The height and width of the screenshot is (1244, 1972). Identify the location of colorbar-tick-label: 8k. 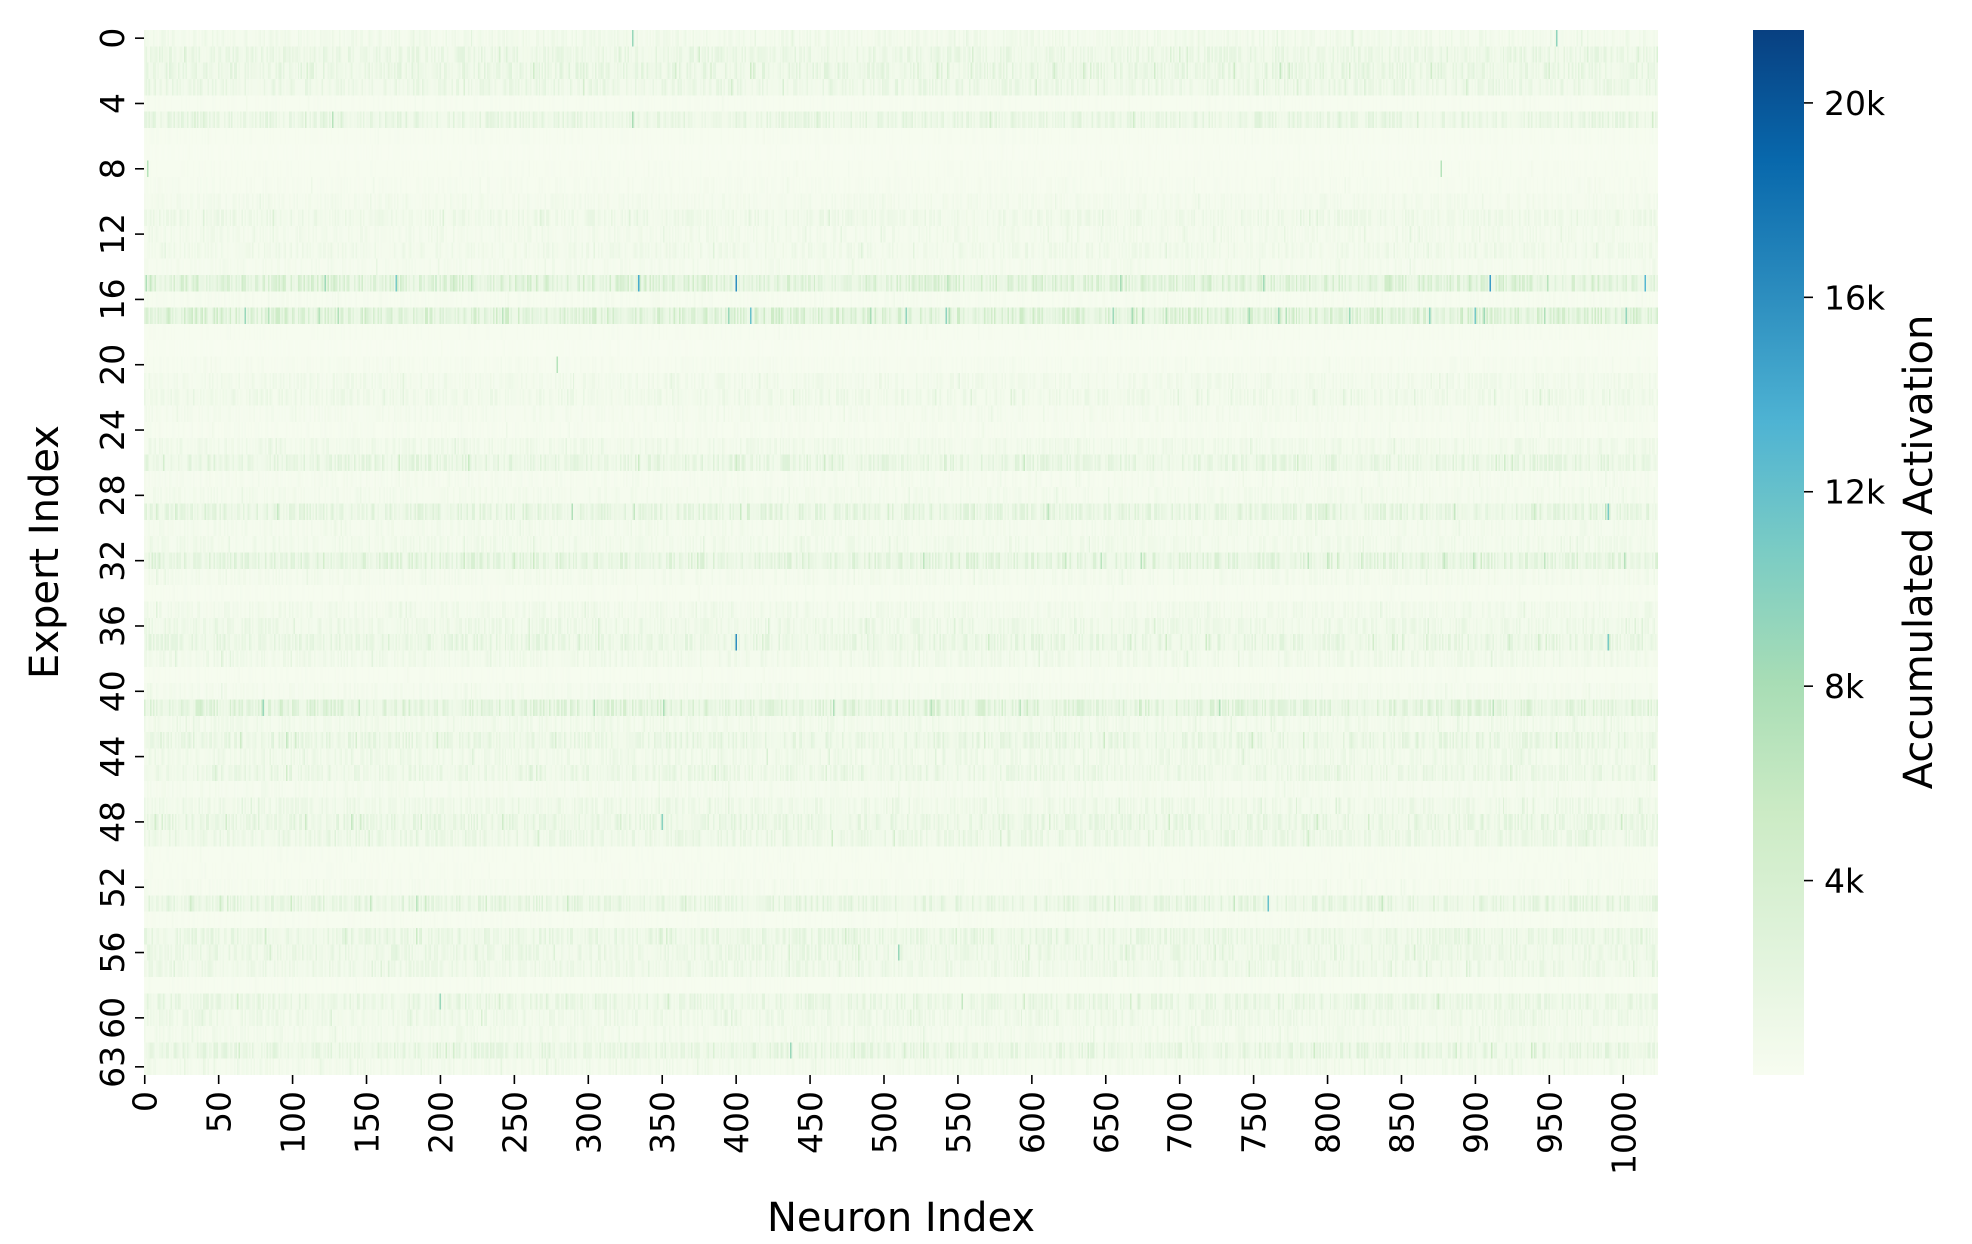
(1844, 686).